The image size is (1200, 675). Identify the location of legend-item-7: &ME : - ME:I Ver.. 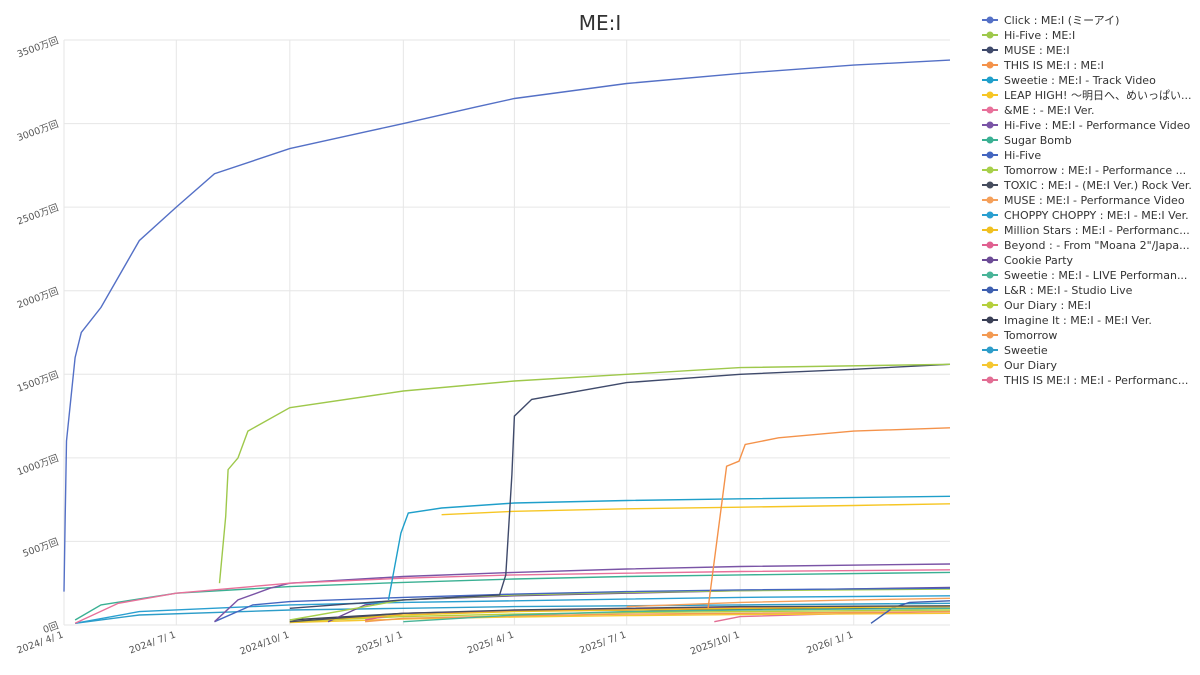
(1038, 110).